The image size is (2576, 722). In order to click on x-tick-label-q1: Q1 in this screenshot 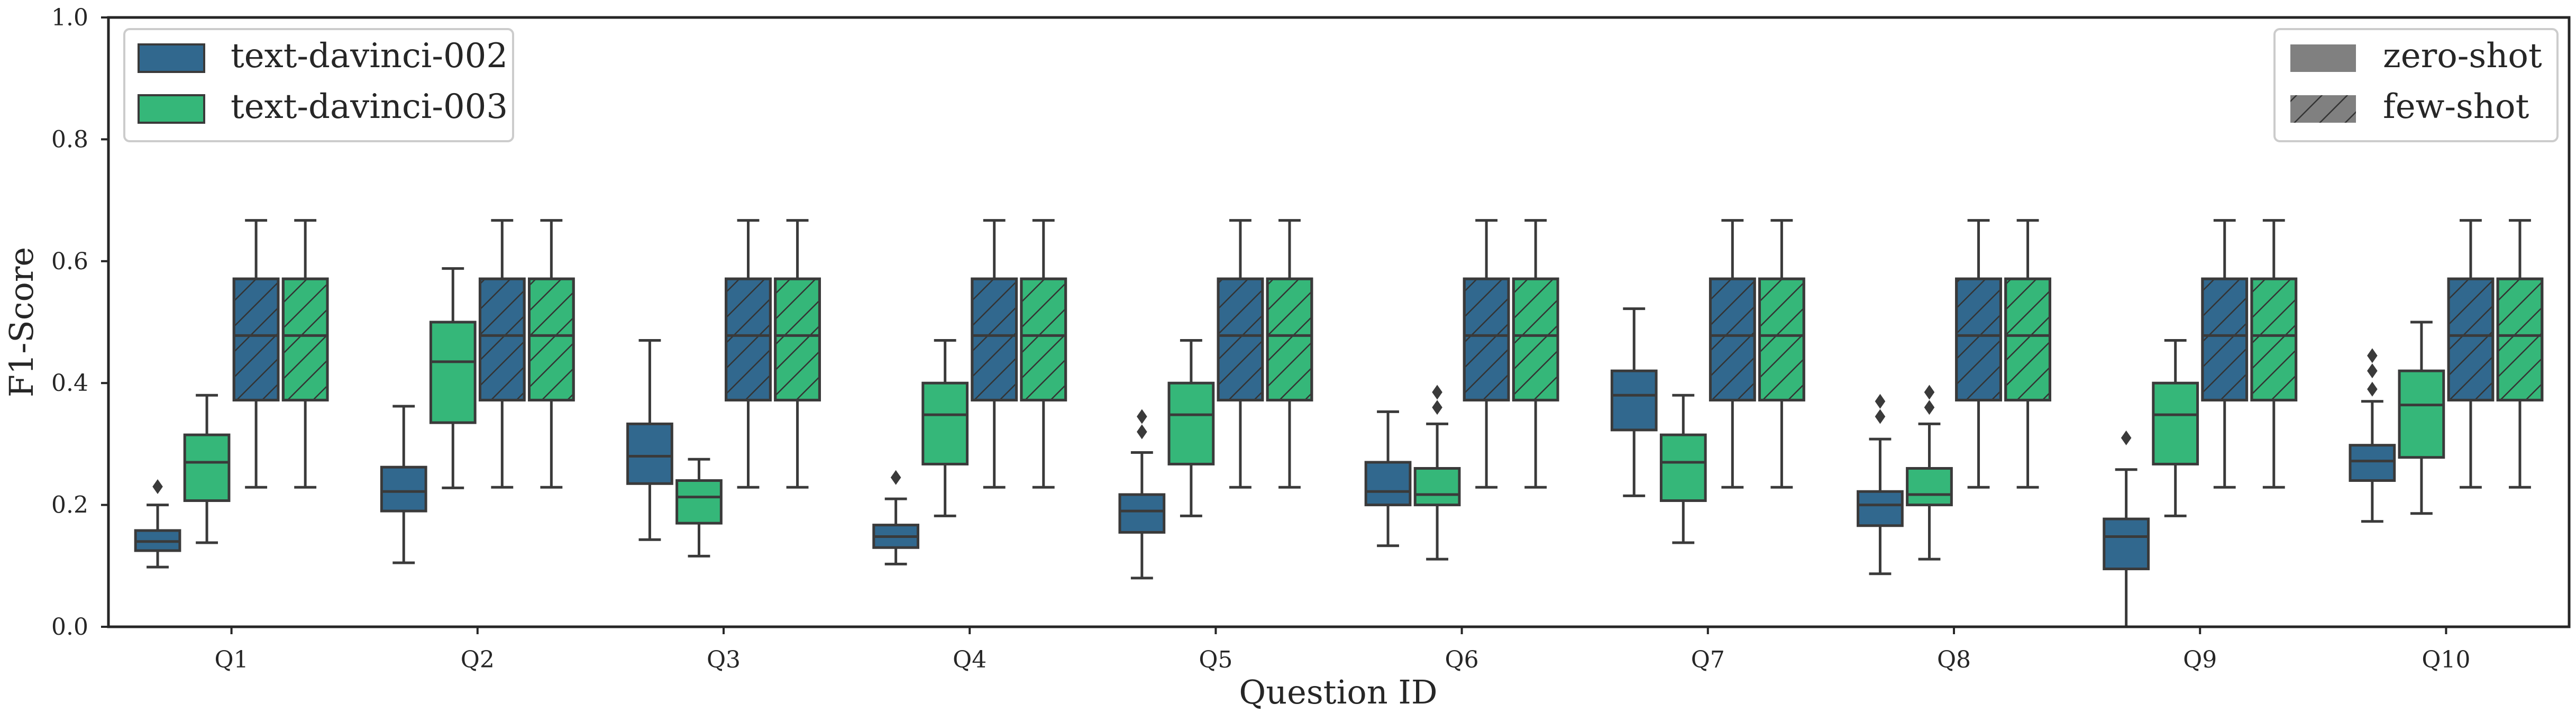, I will do `click(232, 660)`.